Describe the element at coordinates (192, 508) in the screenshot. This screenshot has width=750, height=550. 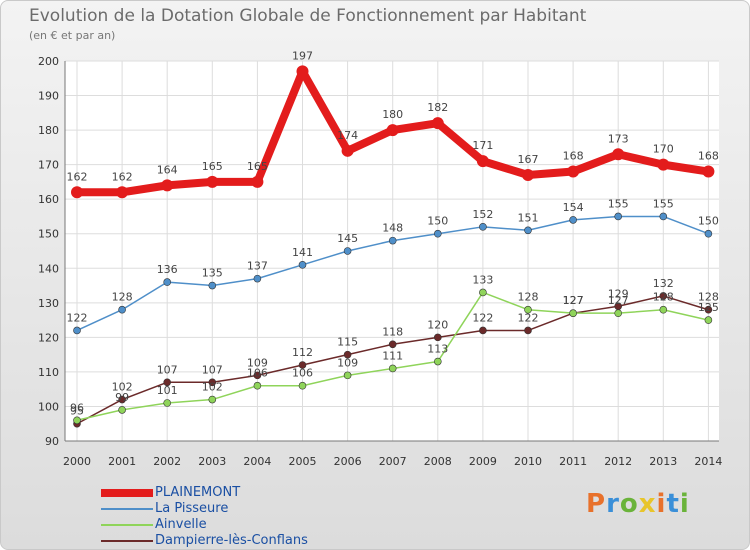
I see `legend-label: La Pisseure` at that location.